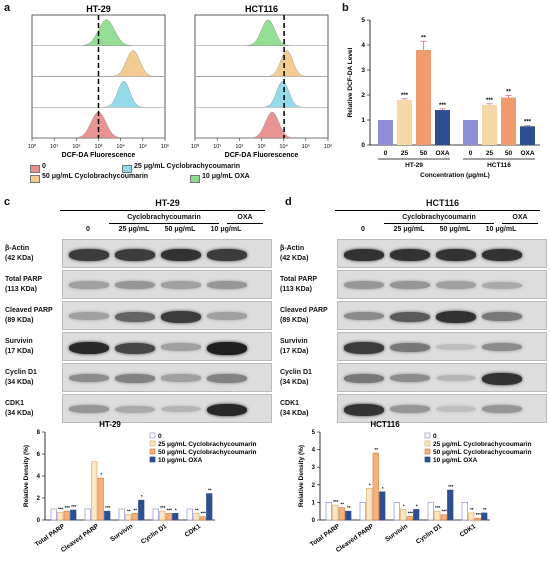 The image size is (550, 580). Describe the element at coordinates (288, 202) in the screenshot. I see `panel-label-d: d` at that location.